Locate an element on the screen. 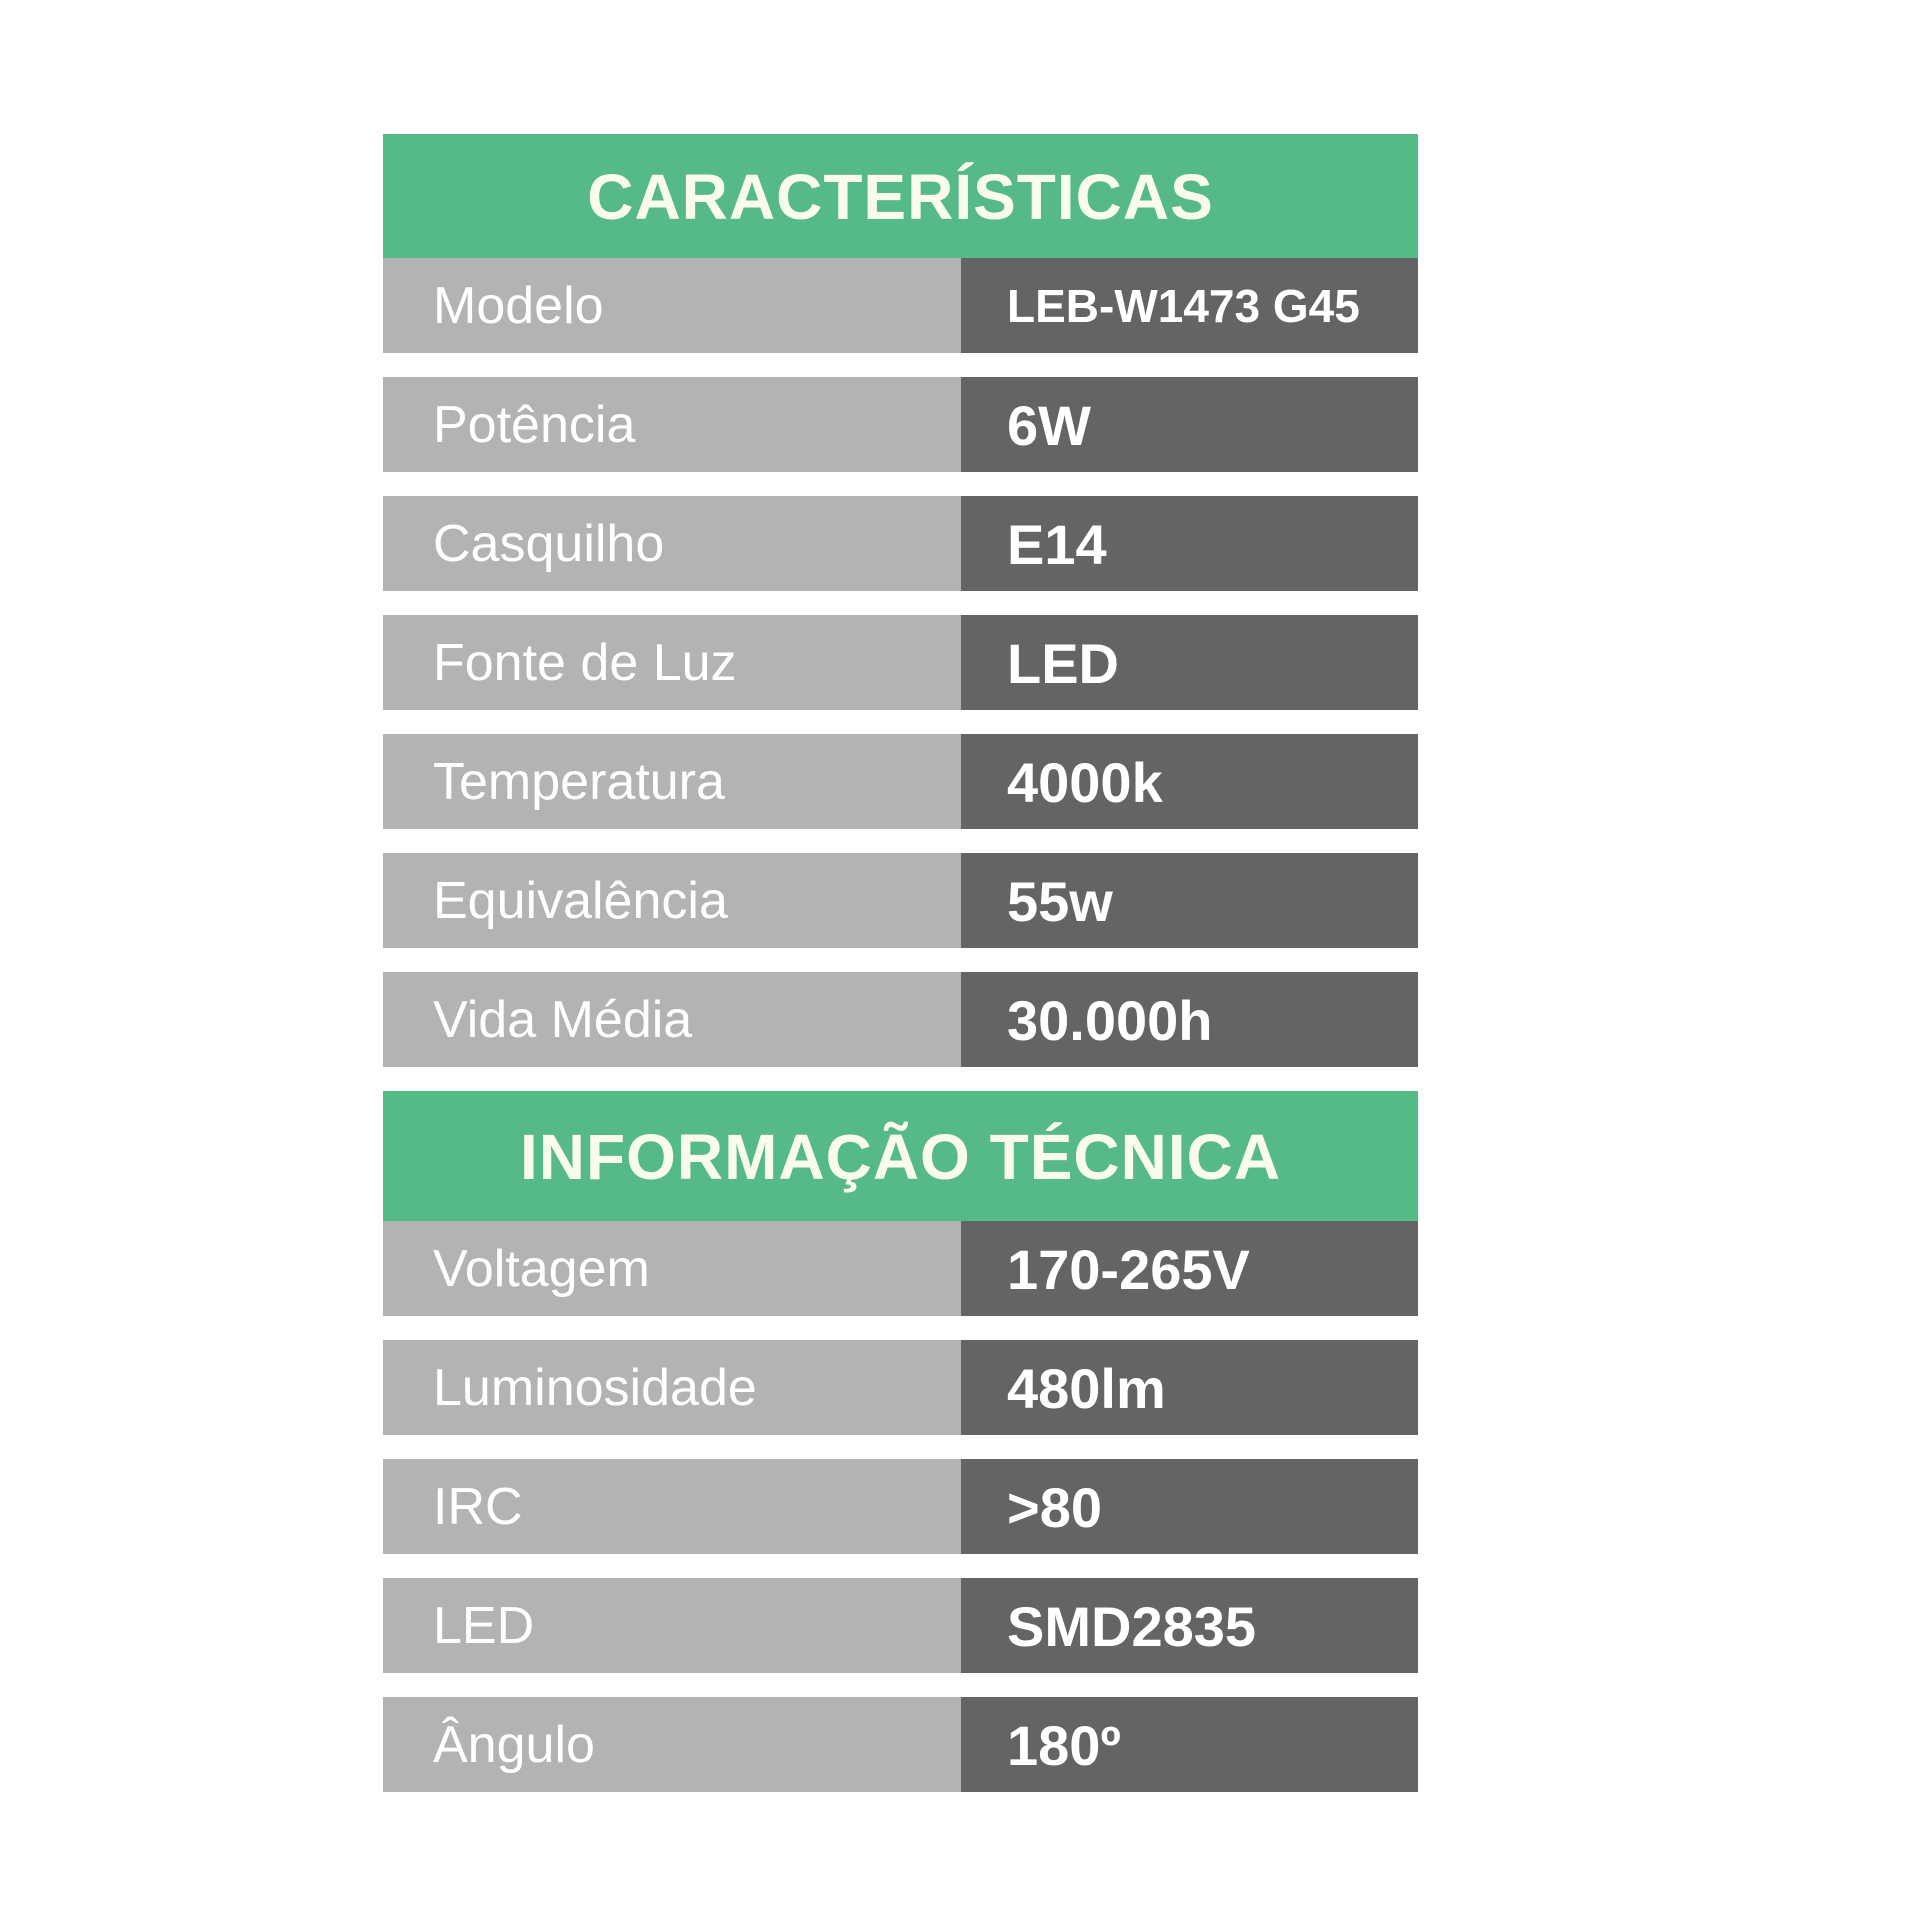  spec-label: Equivalência is located at coordinates (672, 900).